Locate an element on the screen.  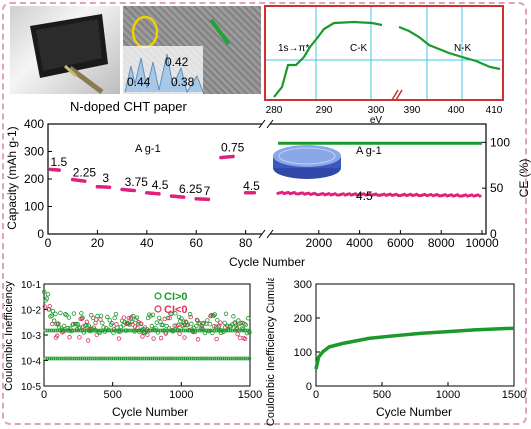
rate-label: 3.75 is located at coordinates (137, 182).